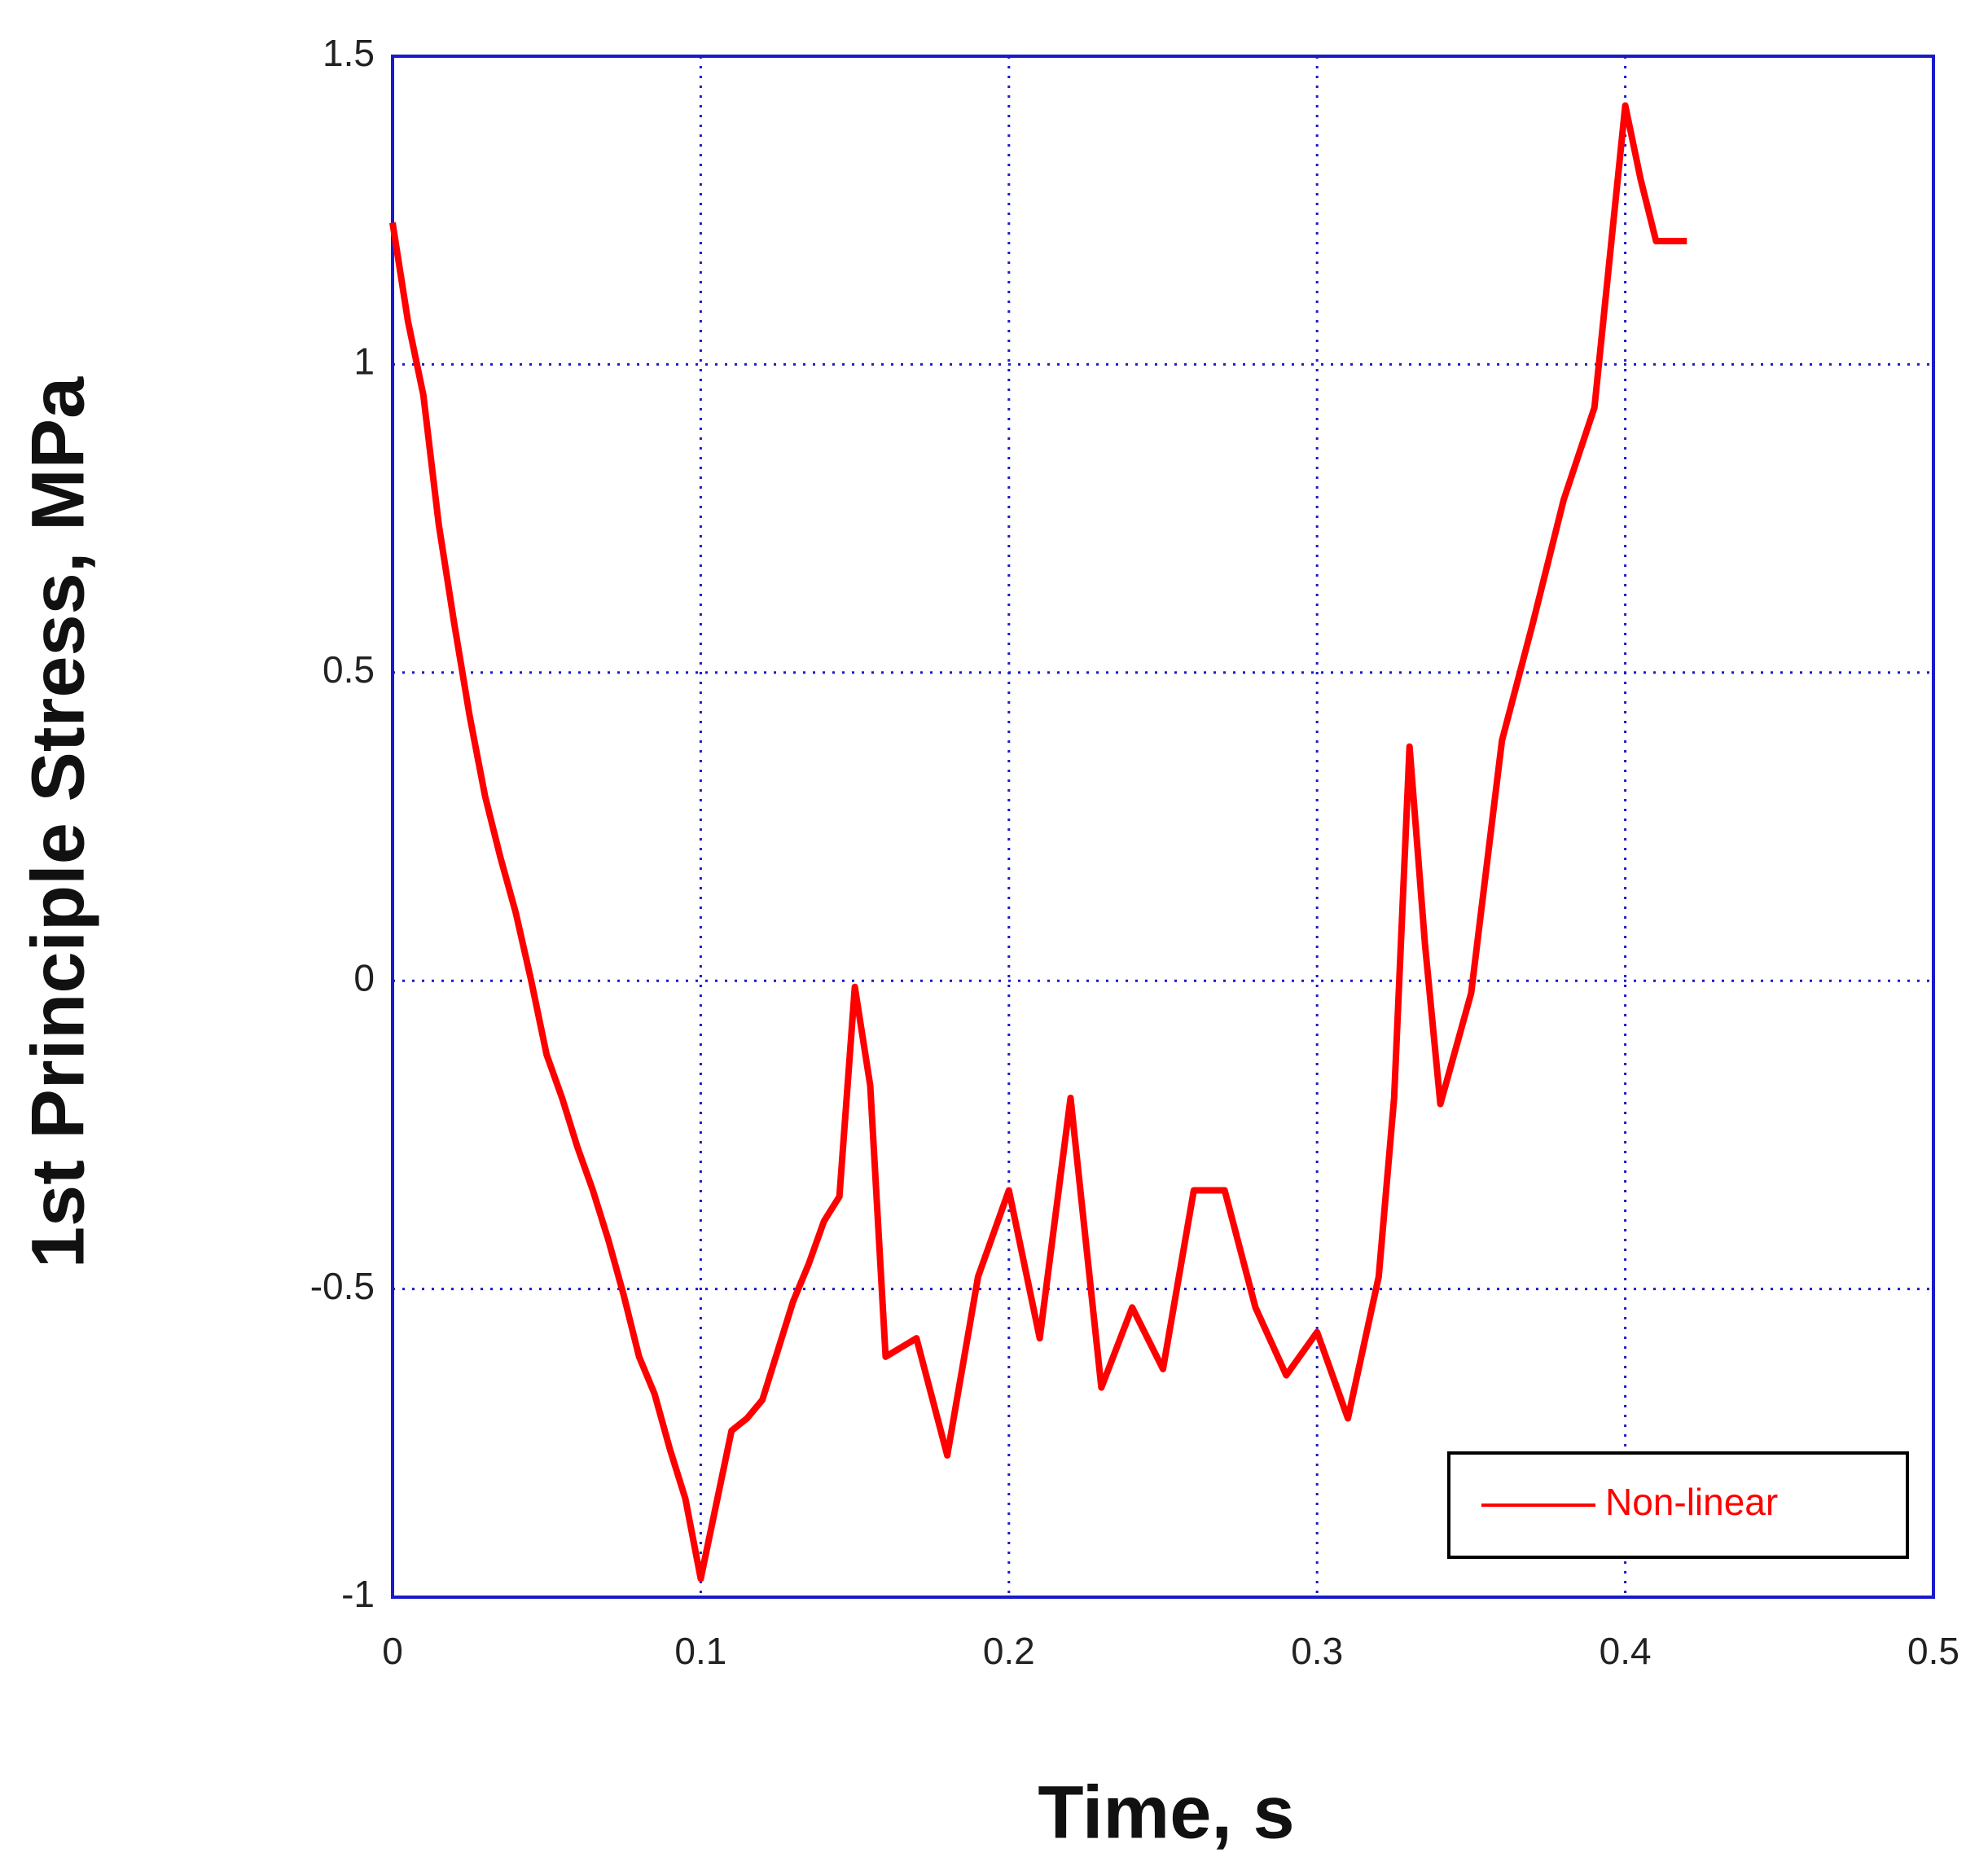  I want to click on y-tick-label: -0.5, so click(342, 1286).